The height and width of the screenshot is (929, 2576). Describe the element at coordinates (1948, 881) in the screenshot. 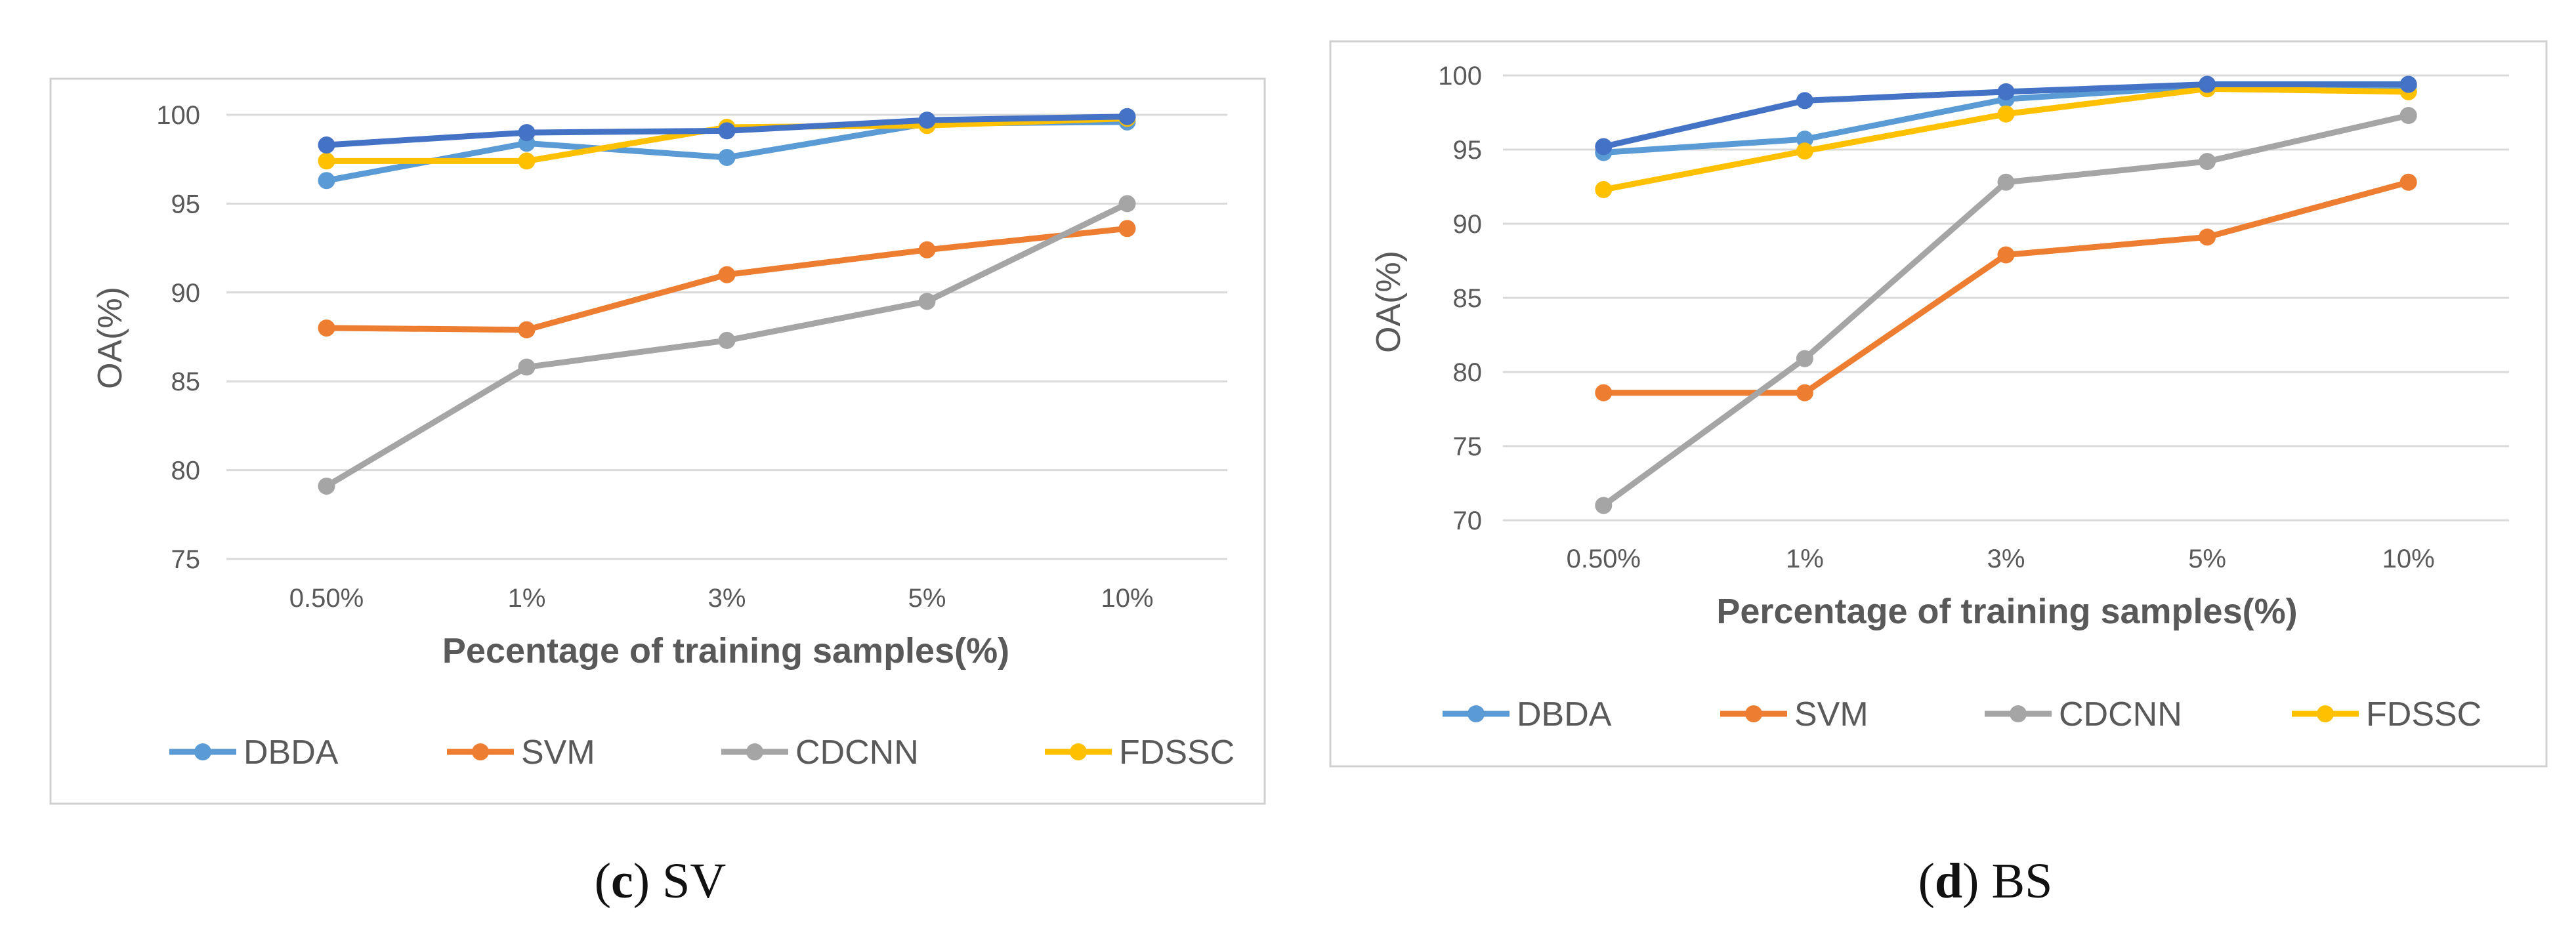

I see `caption-letter: d` at that location.